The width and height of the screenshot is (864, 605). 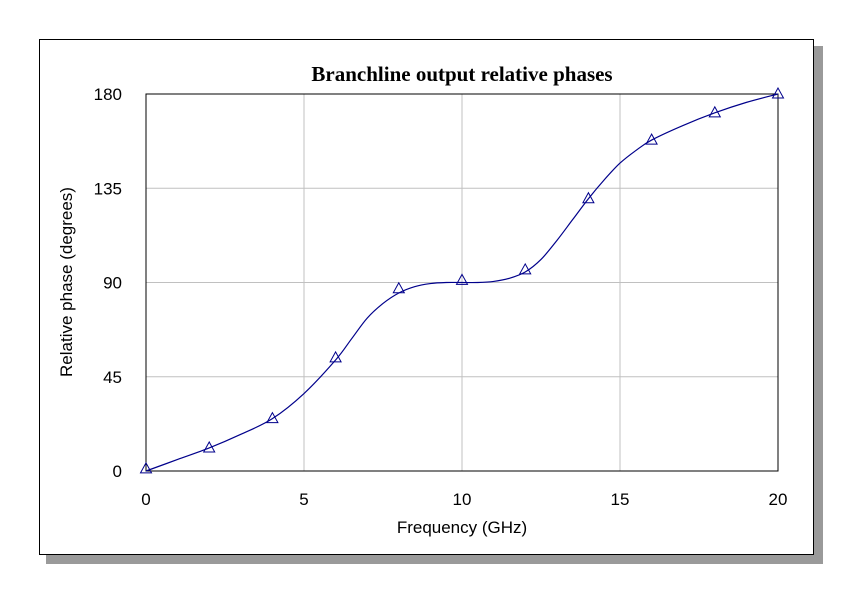 I want to click on x-axis-label: Frequency (GHz), so click(x=462, y=527).